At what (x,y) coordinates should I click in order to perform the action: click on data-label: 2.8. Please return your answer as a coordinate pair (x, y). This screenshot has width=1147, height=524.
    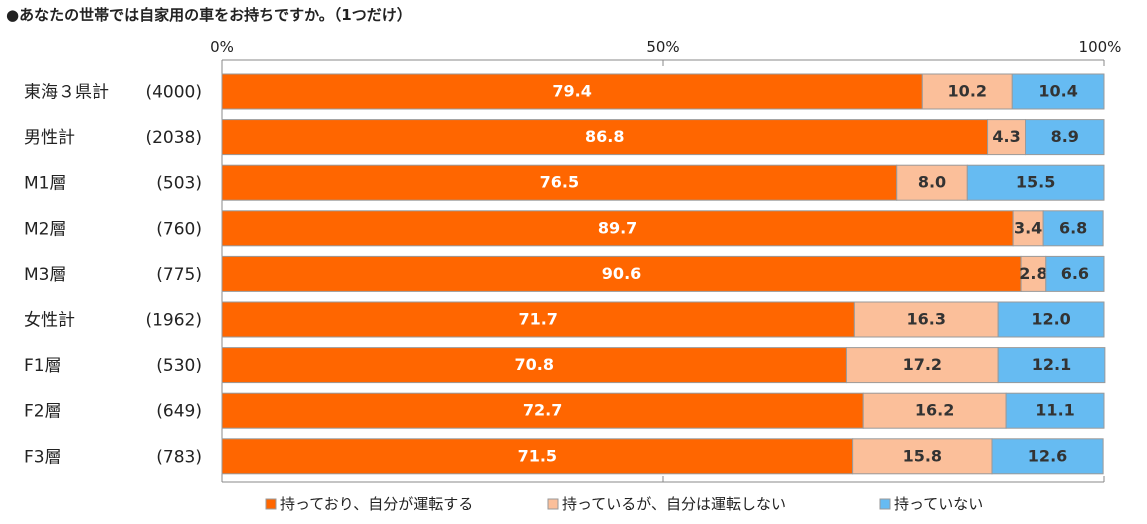
    Looking at the image, I should click on (1033, 273).